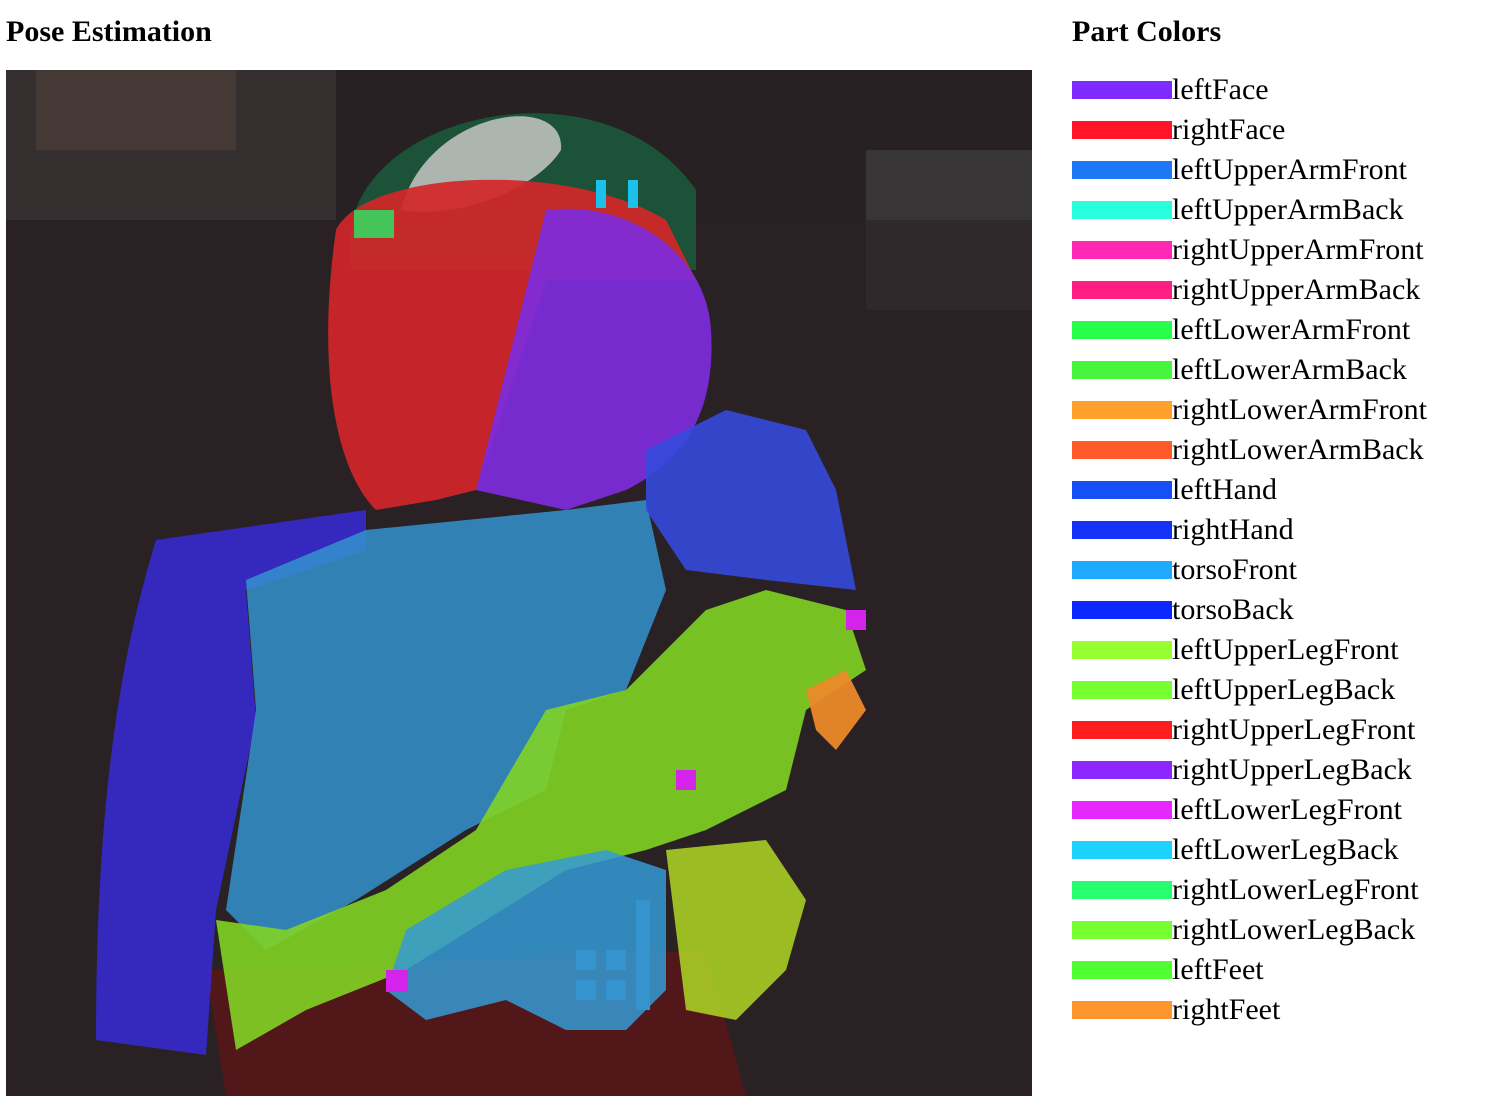 Image resolution: width=1492 pixels, height=1108 pixels. Describe the element at coordinates (1284, 689) in the screenshot. I see `part-label: leftUpperLegBack` at that location.